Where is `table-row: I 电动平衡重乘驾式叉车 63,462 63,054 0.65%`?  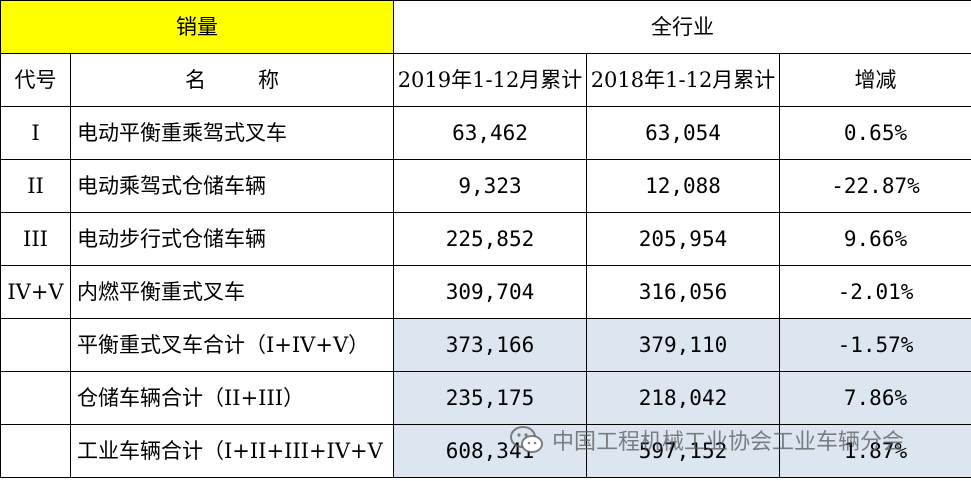
table-row: I 电动平衡重乘驾式叉车 63,462 63,054 0.65% is located at coordinates (485, 133).